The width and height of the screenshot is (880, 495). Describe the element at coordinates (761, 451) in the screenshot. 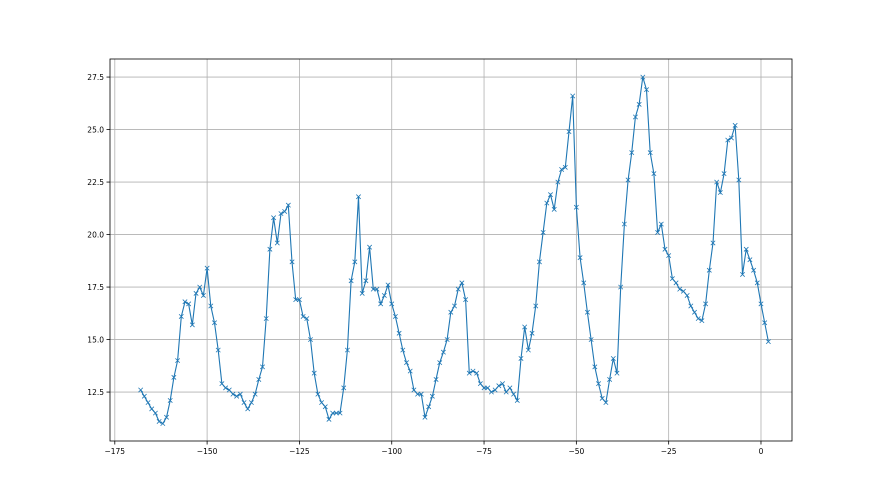

I see `x-tick-label: 0` at that location.